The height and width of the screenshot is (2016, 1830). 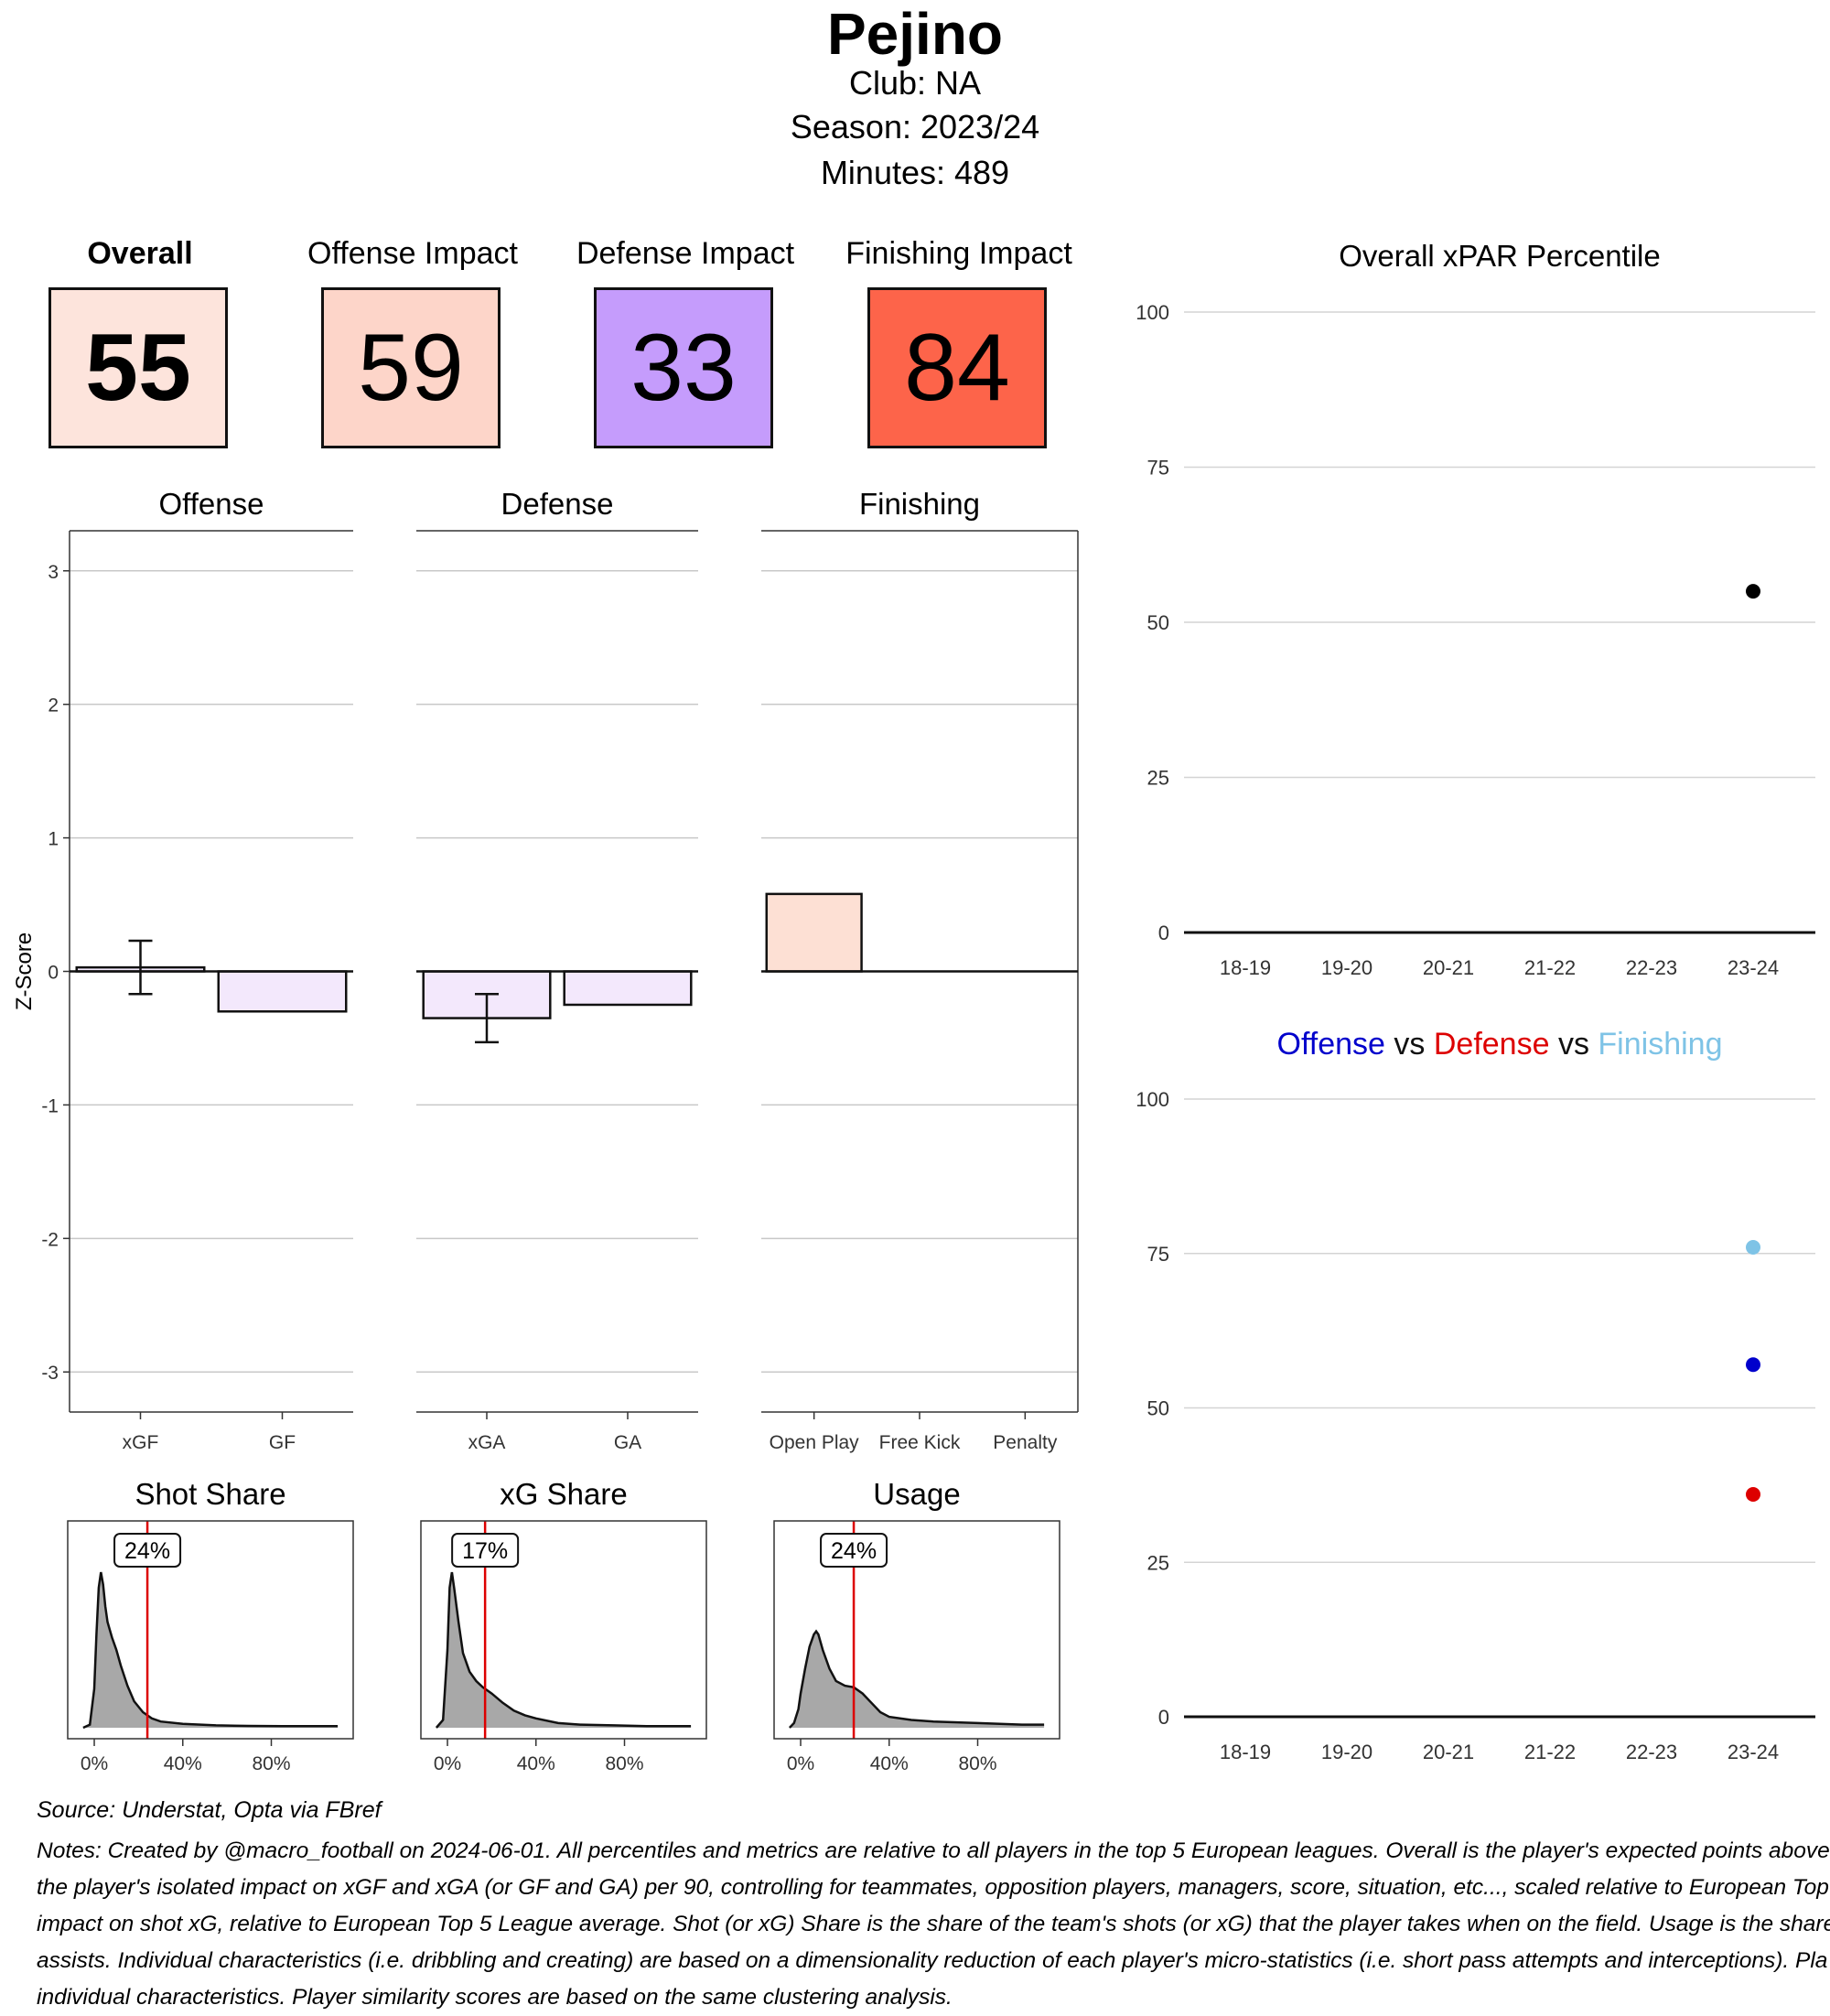 What do you see at coordinates (957, 368) in the screenshot?
I see `finishing-impact-card: 84` at bounding box center [957, 368].